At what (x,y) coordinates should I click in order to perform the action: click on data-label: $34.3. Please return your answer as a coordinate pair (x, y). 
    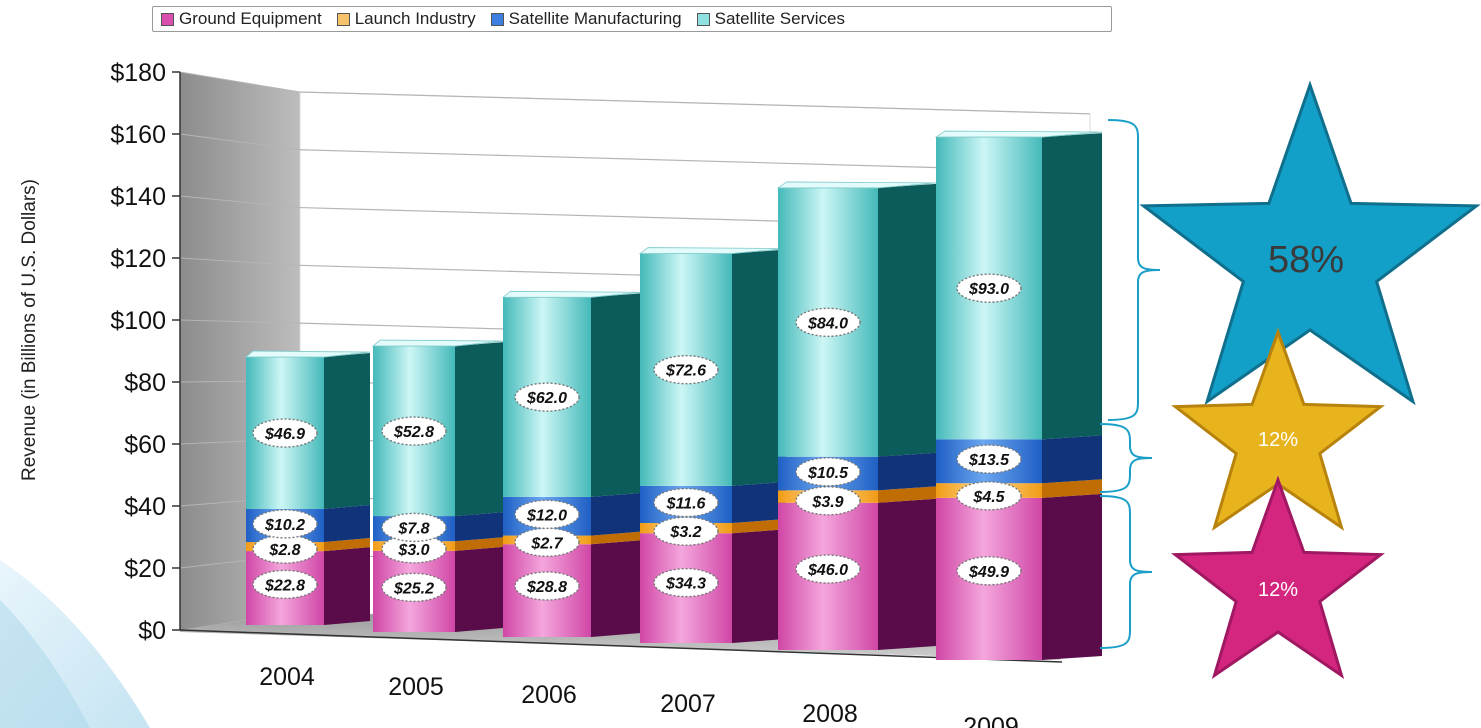
    Looking at the image, I should click on (685, 584).